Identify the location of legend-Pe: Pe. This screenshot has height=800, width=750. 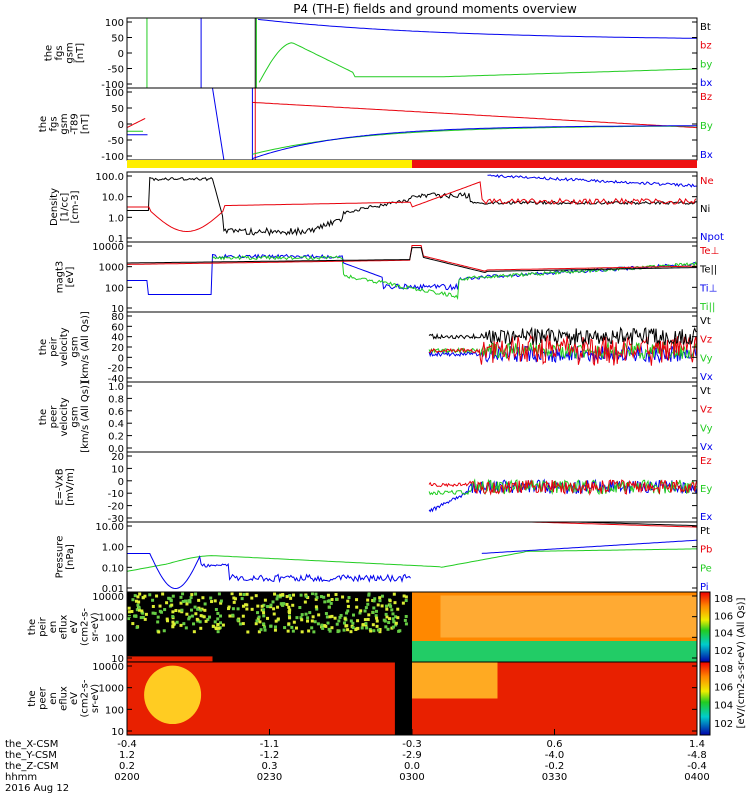
(706, 568).